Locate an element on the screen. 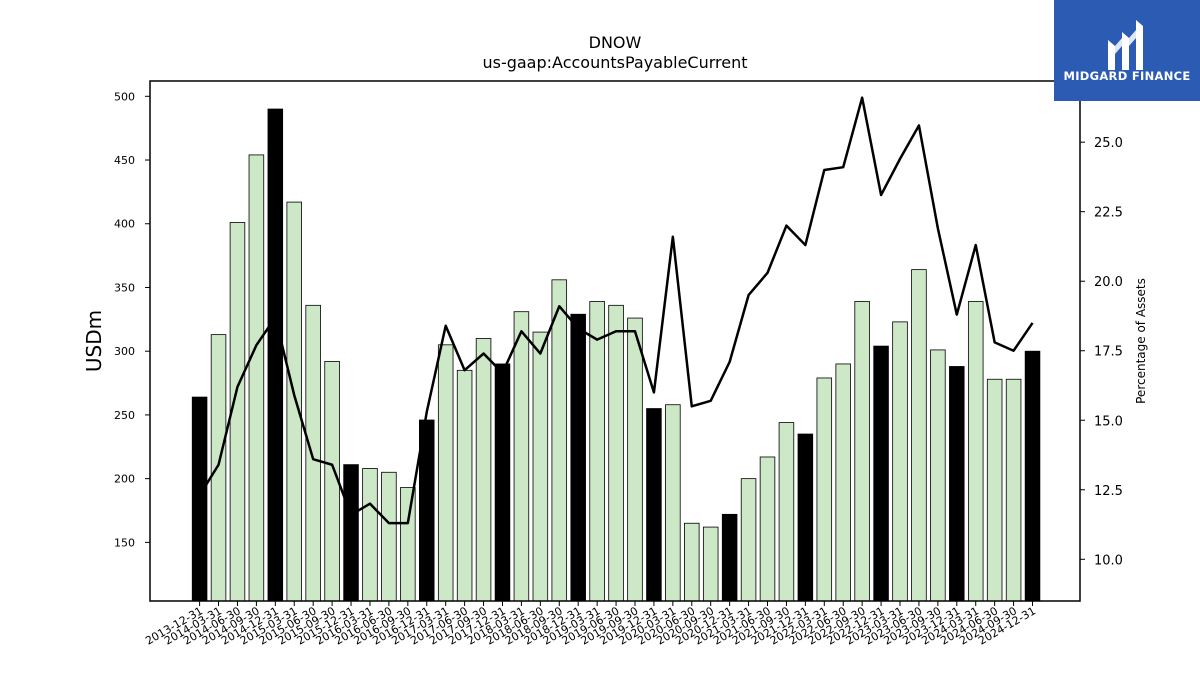 This screenshot has width=1200, height=675. brand-logo: MIDGARD FINANCE is located at coordinates (1127, 50).